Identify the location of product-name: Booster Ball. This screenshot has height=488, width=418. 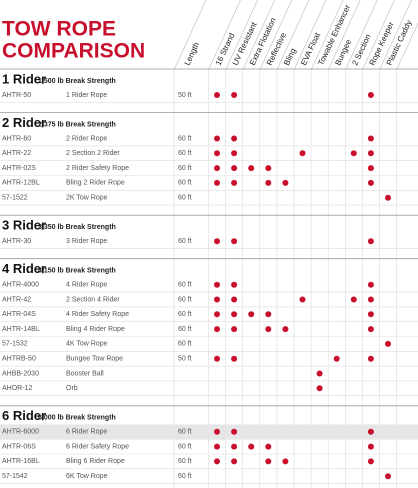
(85, 373).